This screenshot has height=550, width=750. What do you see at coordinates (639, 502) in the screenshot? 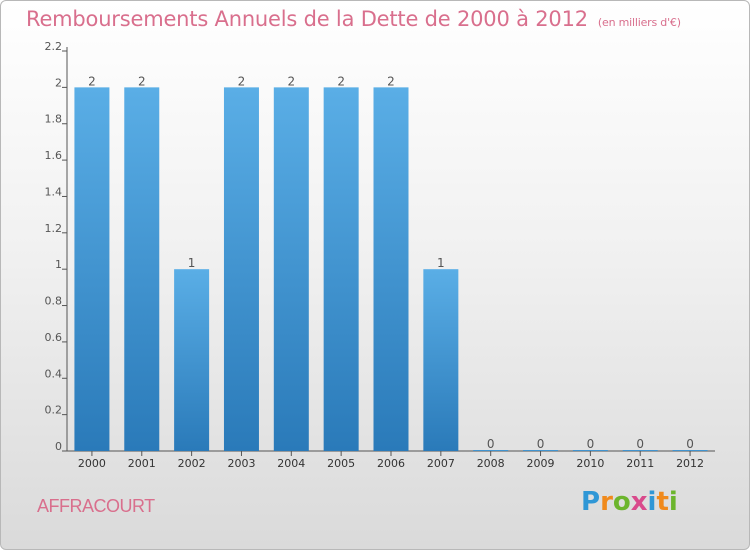
I see `logo-letter: x` at bounding box center [639, 502].